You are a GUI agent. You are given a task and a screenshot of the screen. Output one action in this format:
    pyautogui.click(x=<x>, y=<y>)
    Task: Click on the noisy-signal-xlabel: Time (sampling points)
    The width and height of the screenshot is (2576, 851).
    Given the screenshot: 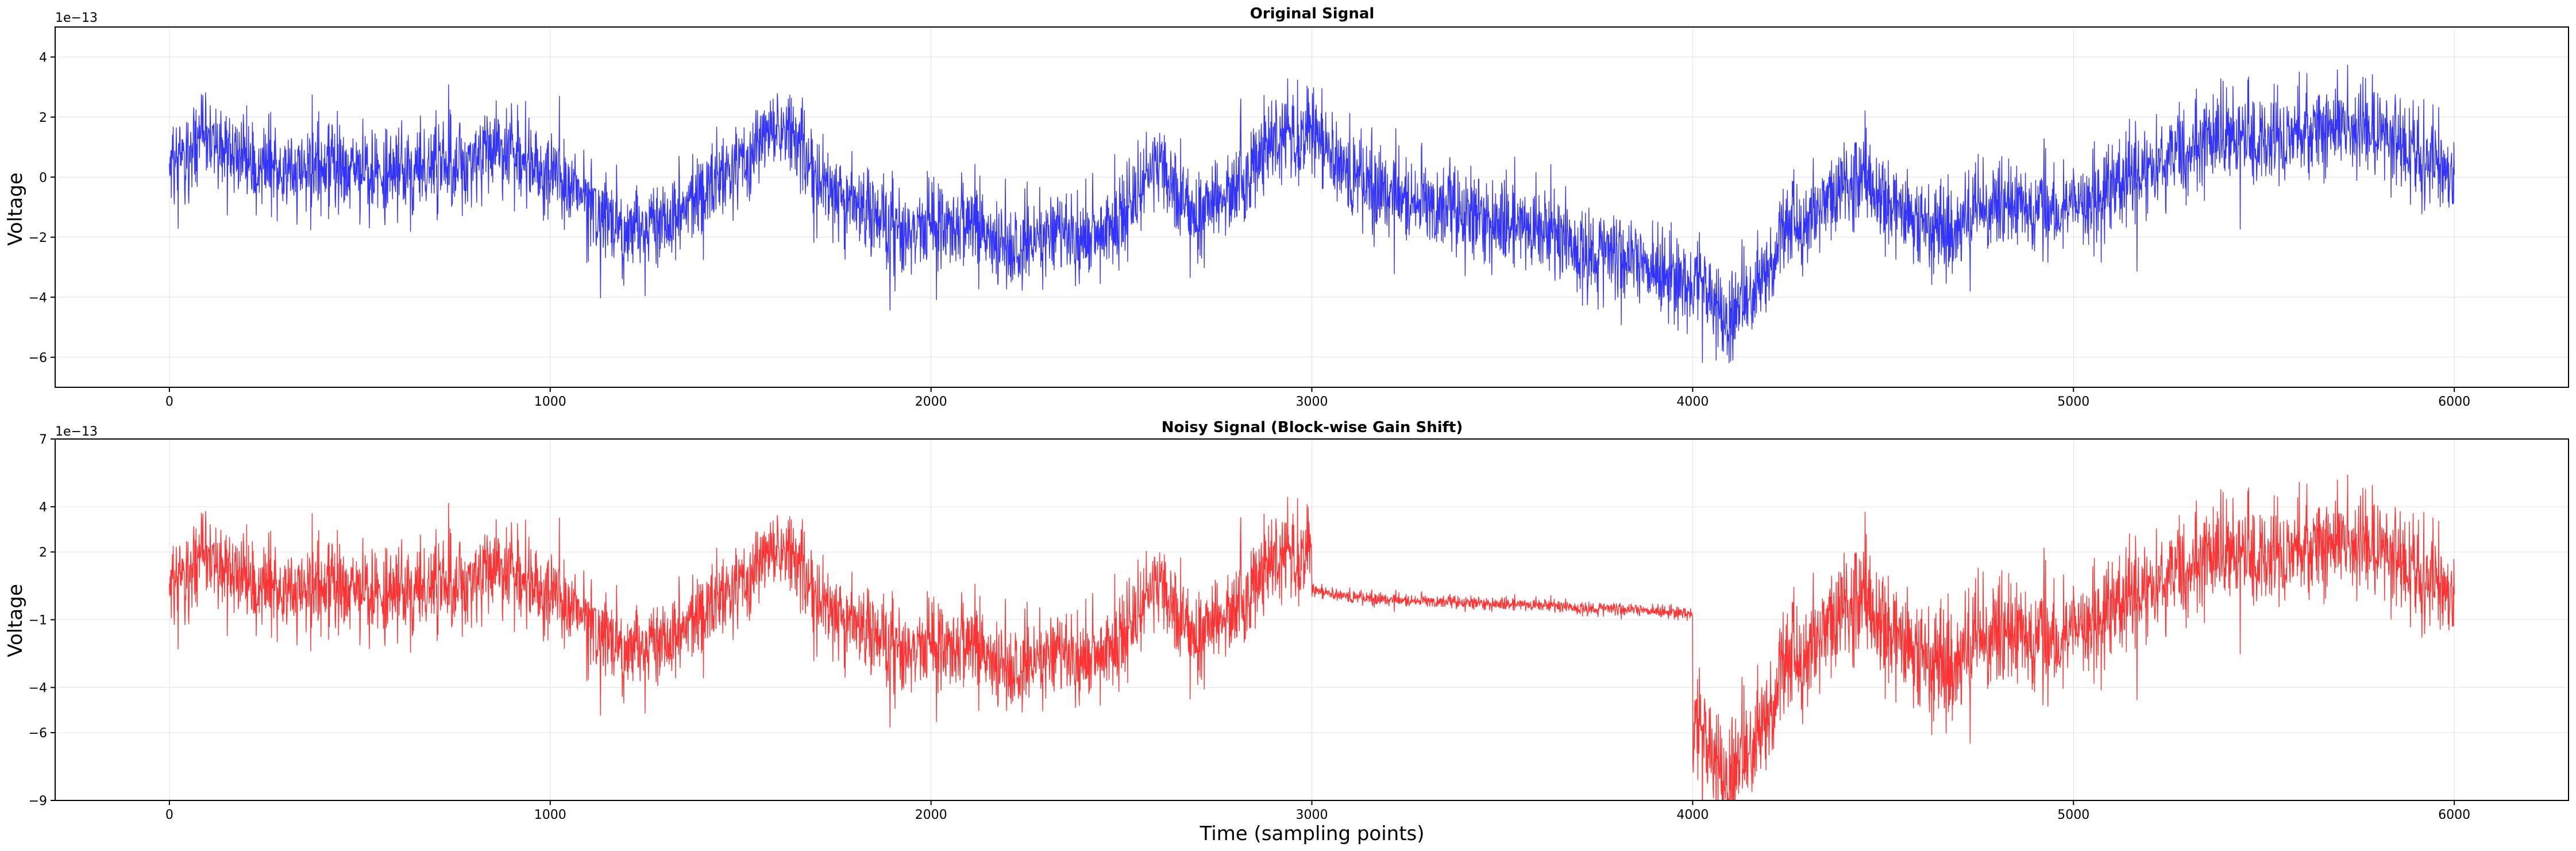 What is the action you would take?
    pyautogui.click(x=1312, y=833)
    